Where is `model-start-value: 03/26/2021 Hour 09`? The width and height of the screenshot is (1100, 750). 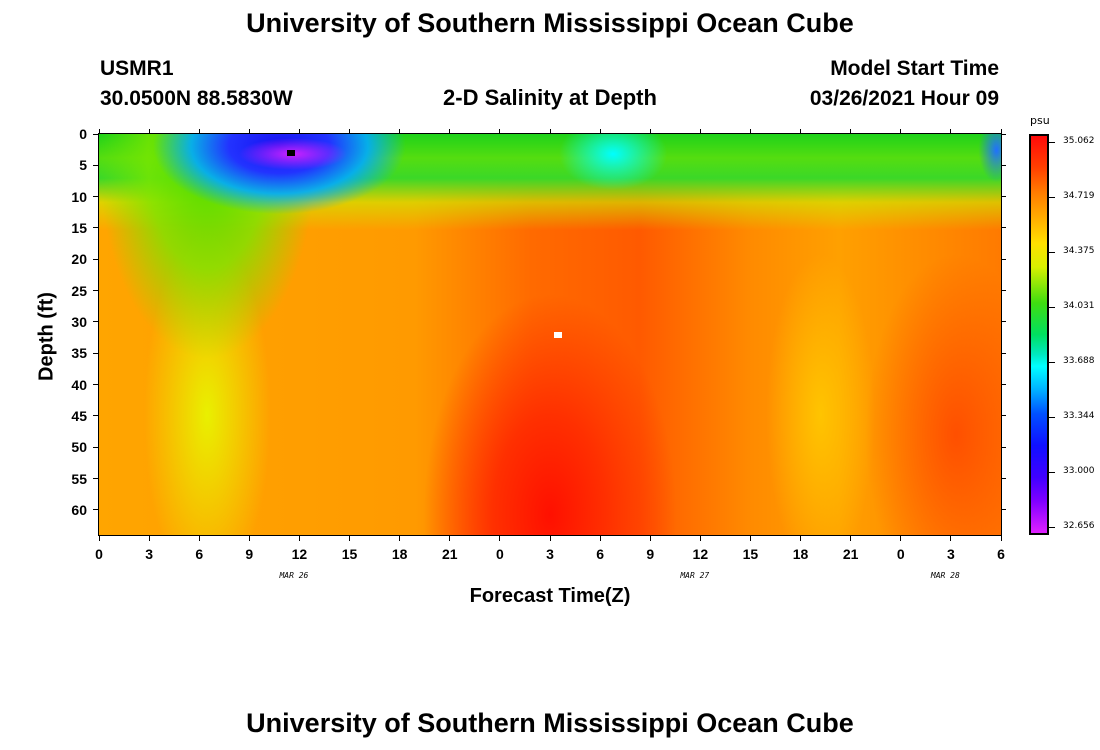
model-start-value: 03/26/2021 Hour 09 is located at coordinates (904, 98).